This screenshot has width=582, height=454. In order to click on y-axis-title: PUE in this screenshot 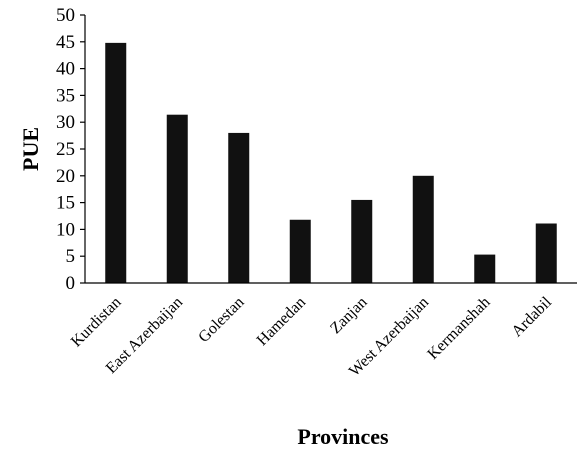, I will do `click(30, 149)`.